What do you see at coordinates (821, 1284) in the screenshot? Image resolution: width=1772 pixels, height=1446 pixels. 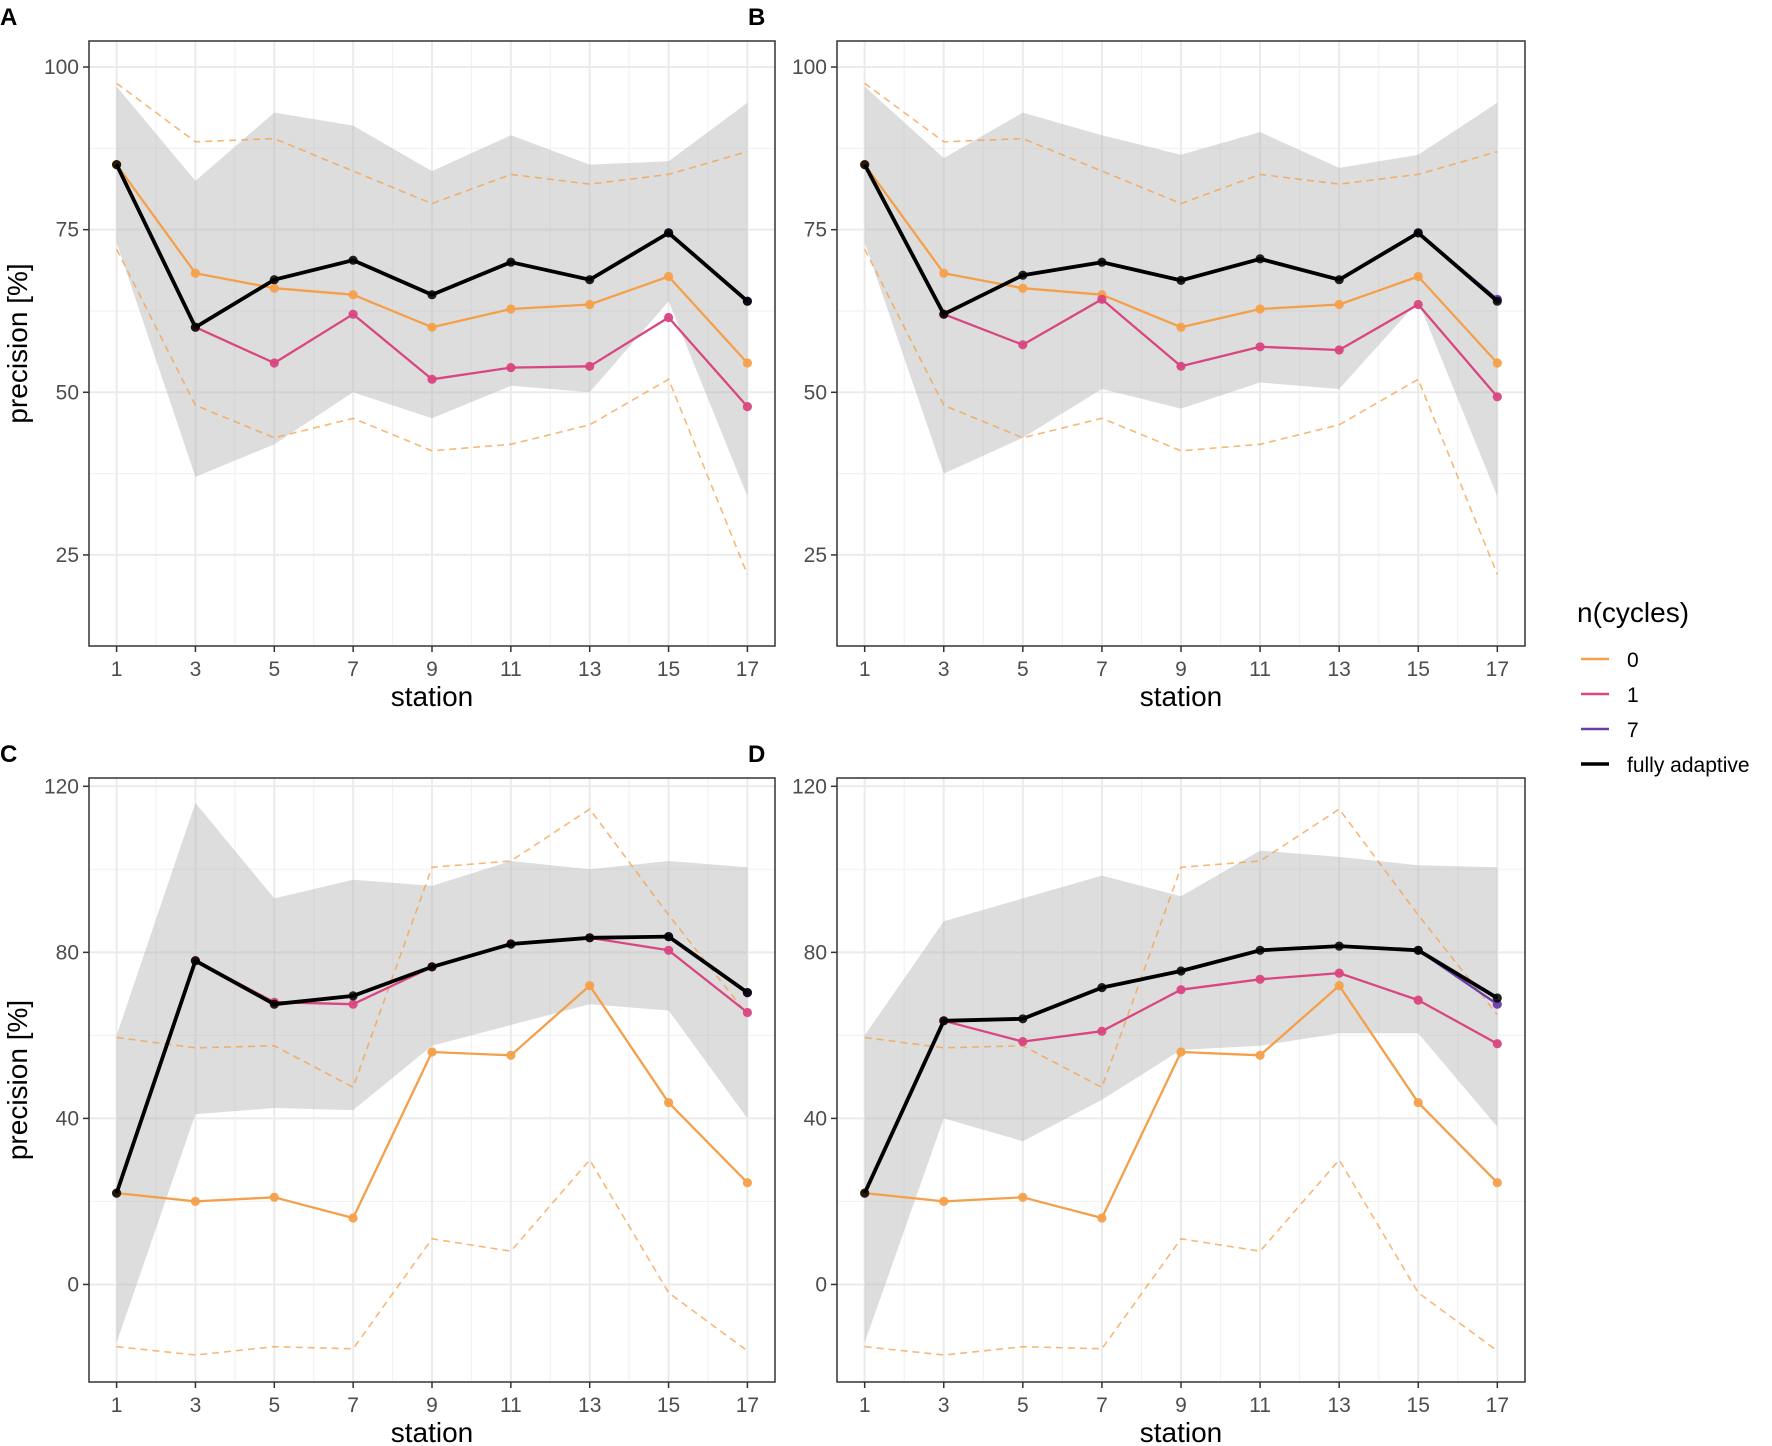 I see `y-tick-label: 0` at bounding box center [821, 1284].